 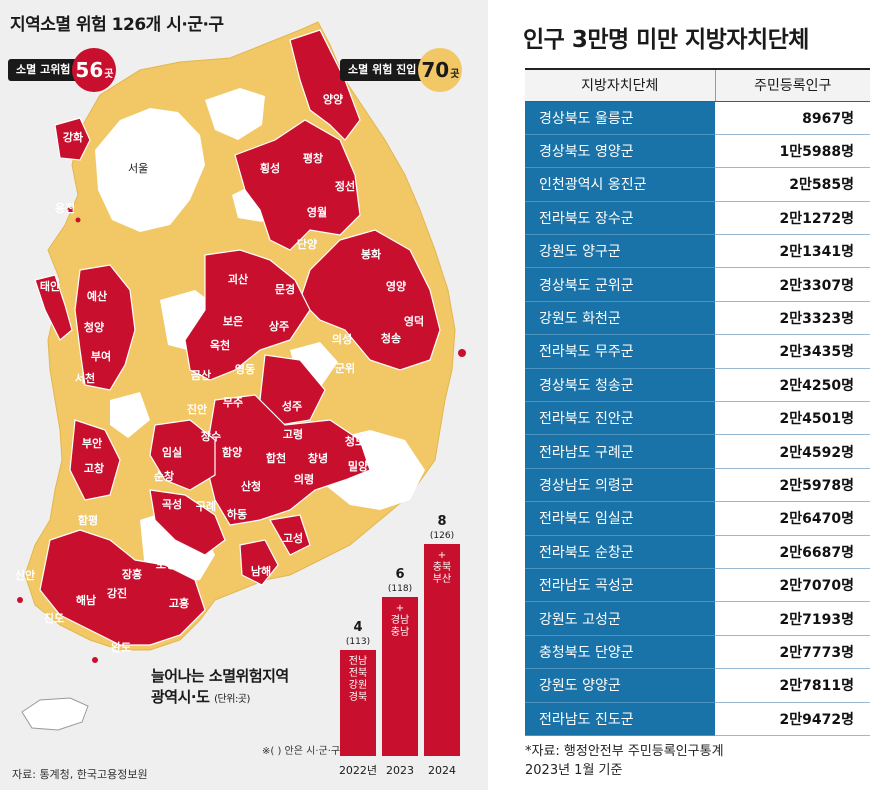 What do you see at coordinates (117, 25) in the screenshot?
I see `left-title: 지역소멸 위험 126개 시·군·구` at bounding box center [117, 25].